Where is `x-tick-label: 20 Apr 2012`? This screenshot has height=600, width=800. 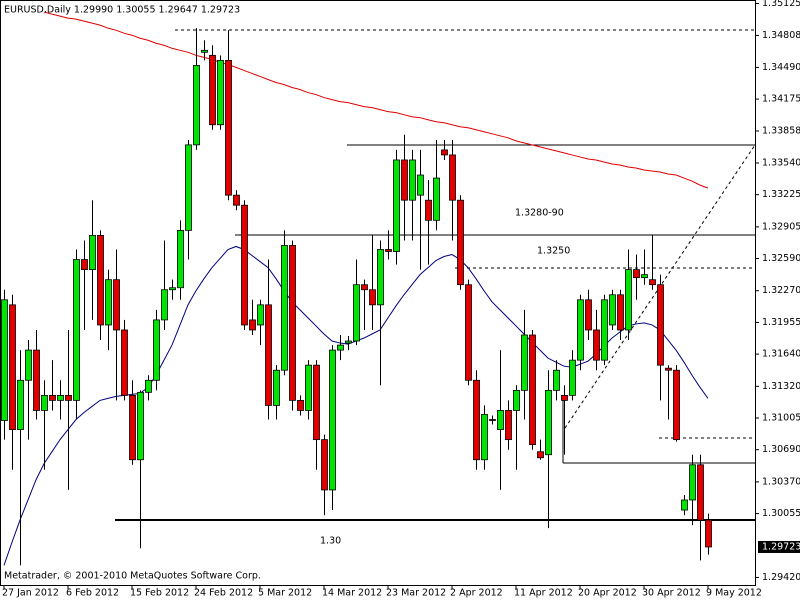 x-tick-label: 20 Apr 2012 is located at coordinates (607, 593).